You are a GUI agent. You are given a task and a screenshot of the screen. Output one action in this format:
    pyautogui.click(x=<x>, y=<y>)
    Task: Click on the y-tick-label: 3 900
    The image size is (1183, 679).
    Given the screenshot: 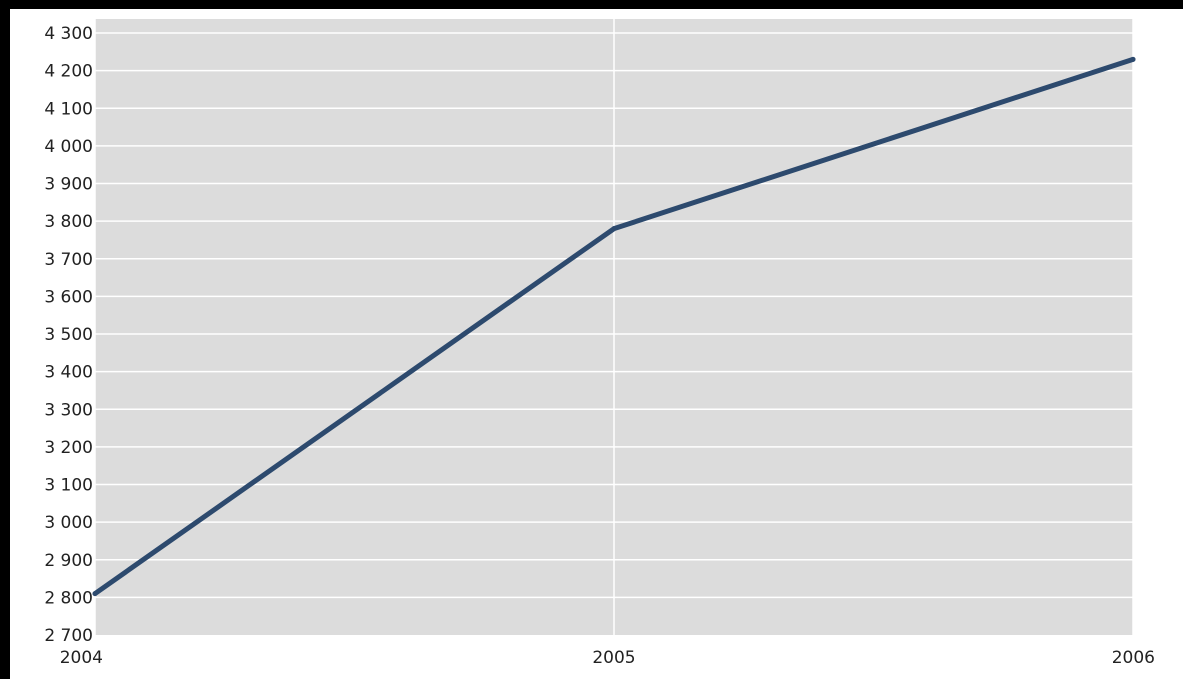 What is the action you would take?
    pyautogui.click(x=68, y=185)
    